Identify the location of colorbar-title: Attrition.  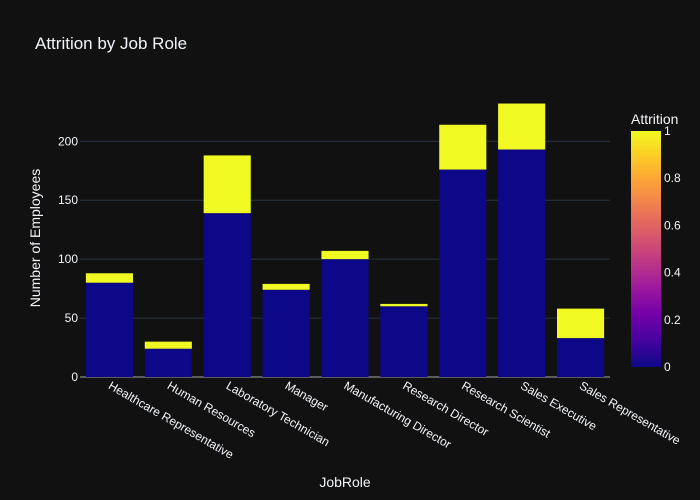
(654, 119).